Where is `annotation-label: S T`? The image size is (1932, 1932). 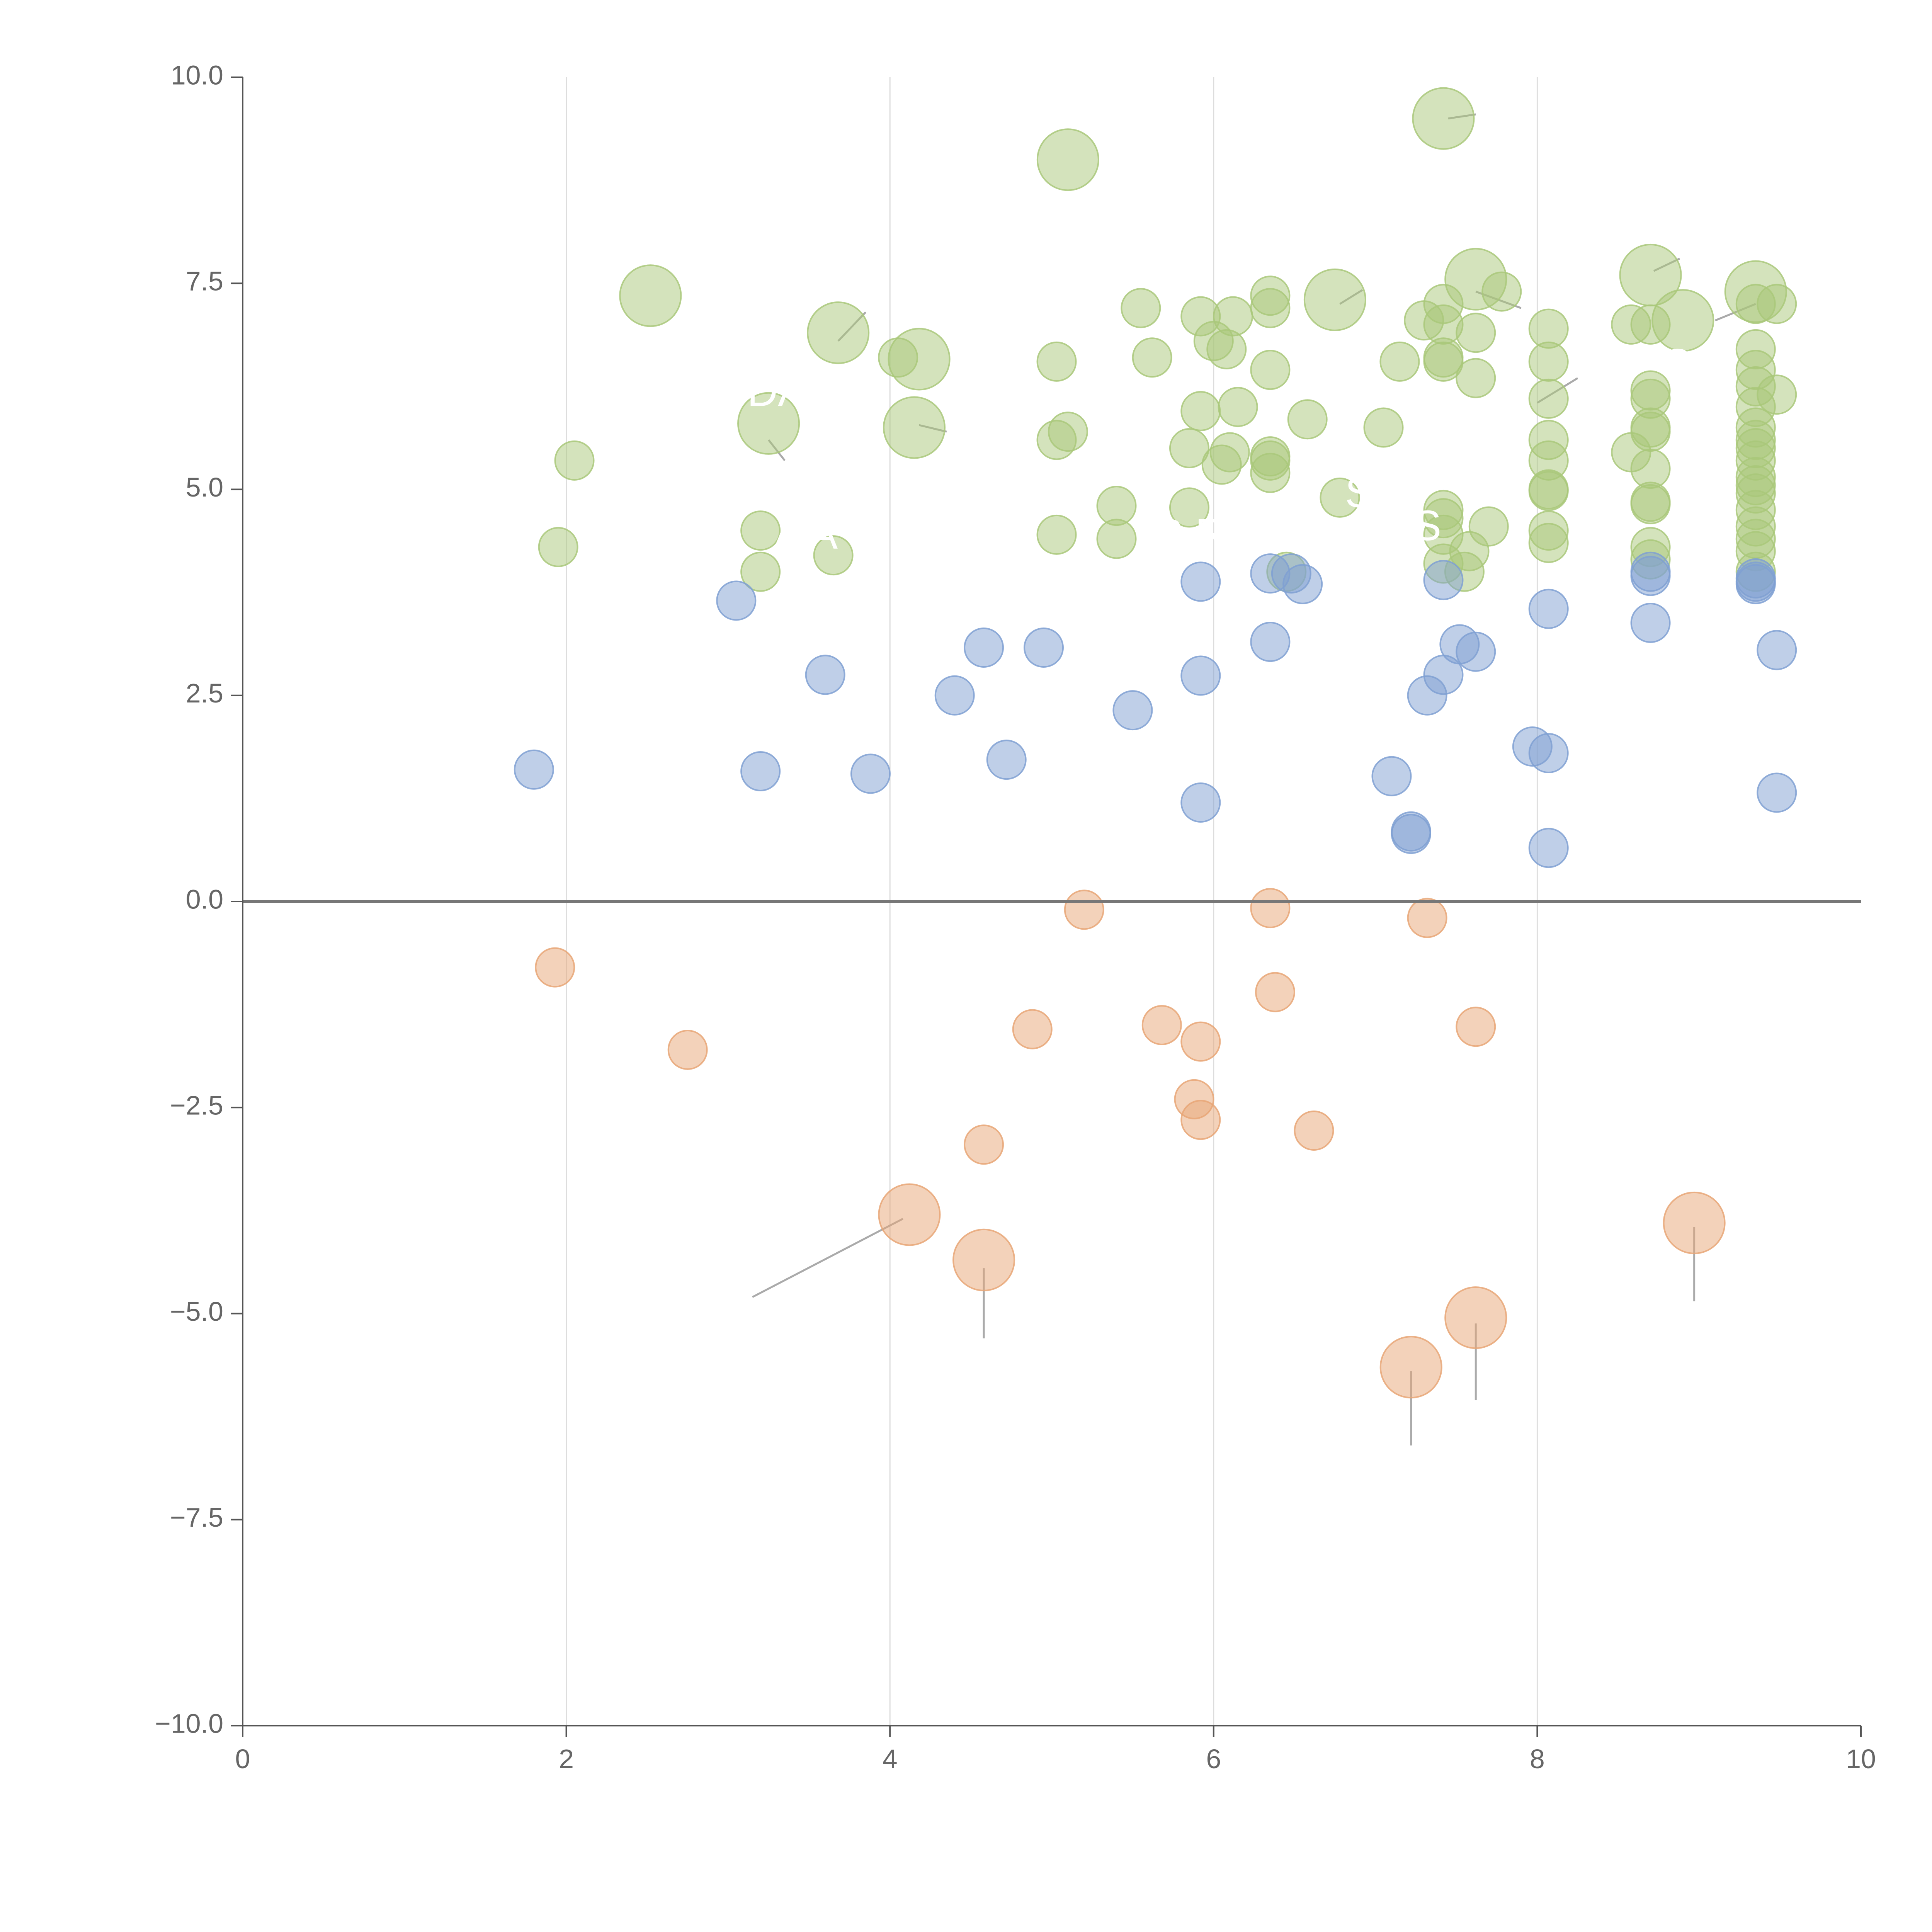 annotation-label: S T is located at coordinates (1696, 364).